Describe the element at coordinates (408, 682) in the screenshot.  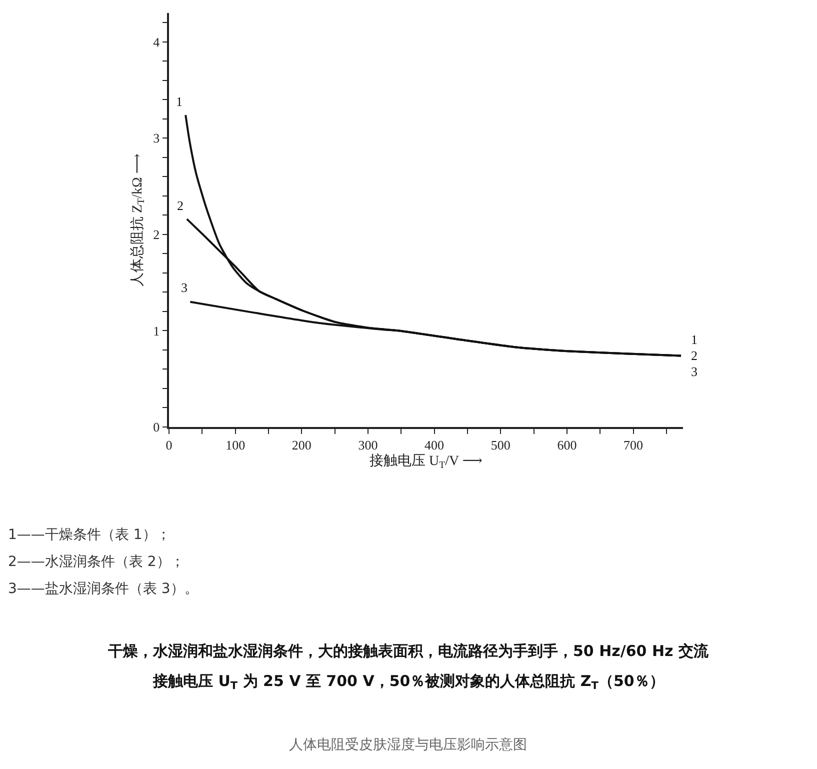
I see `text: 接触电压 U$_{T}$ 为 25 V 至 700 V，50％被测对象的人体总阻抗 Z$_{T}$（50％）` at that location.